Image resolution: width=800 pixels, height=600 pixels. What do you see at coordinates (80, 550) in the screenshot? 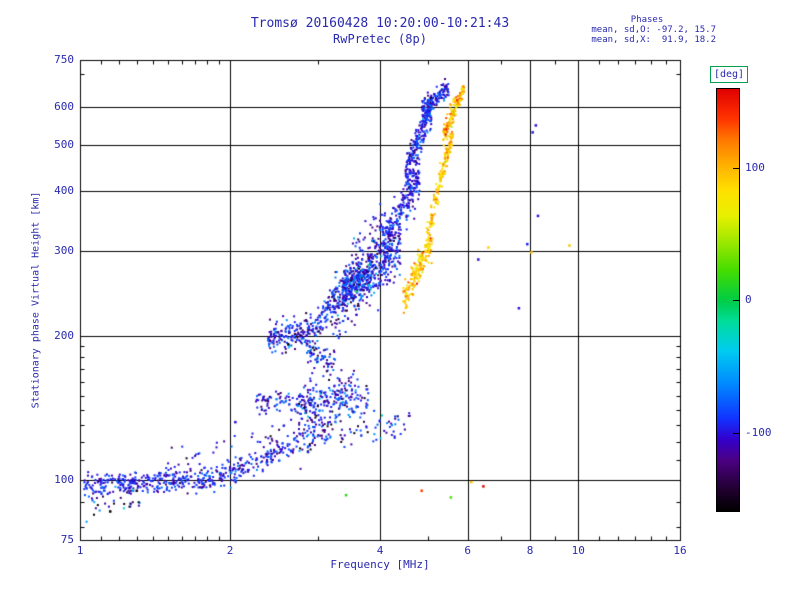
I see `x-tick-label: 1` at bounding box center [80, 550].